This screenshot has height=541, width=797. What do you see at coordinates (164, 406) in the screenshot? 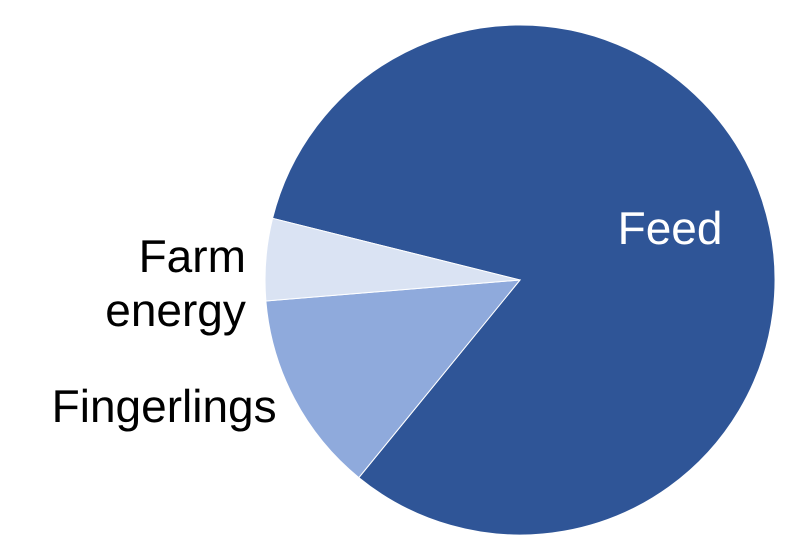
I see `slice-label: Fingerlings` at bounding box center [164, 406].